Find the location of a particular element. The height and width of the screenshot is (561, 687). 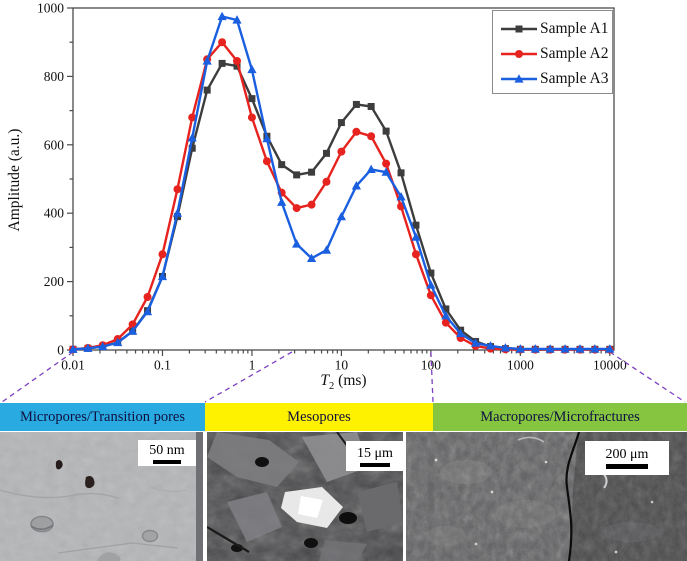

legend-marker-circle-icon is located at coordinates (519, 53).